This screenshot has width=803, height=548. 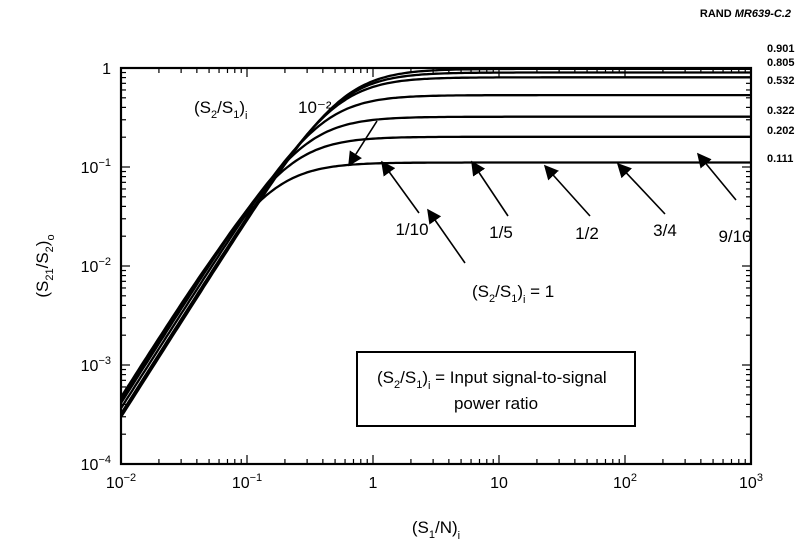 I want to click on legend-line-1: (S2/S1)i = Input signal-to-signal, so click(x=492, y=380).